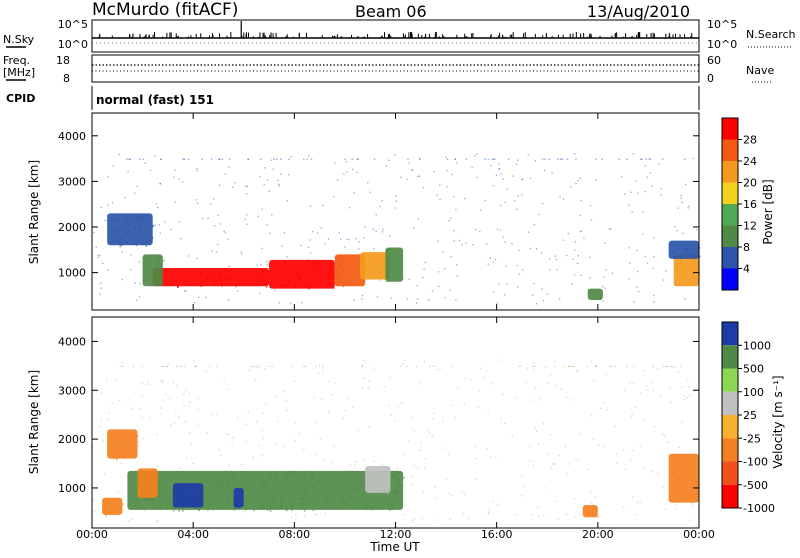  Describe the element at coordinates (16, 60) in the screenshot. I see `freq-label: Freq.` at that location.